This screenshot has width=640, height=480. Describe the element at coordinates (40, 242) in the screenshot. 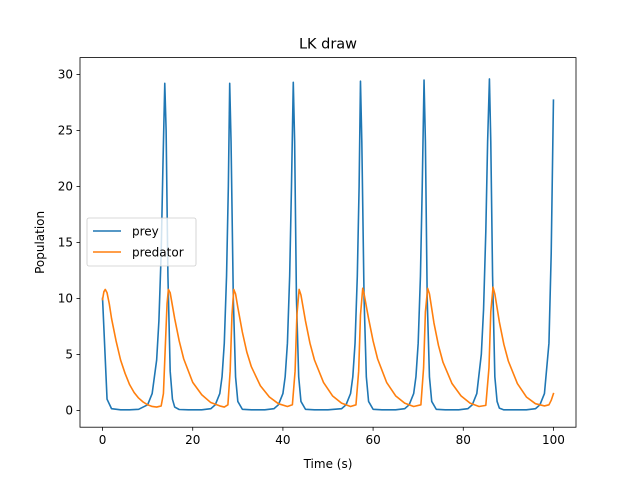

I see `y-axis-label: Population` at that location.